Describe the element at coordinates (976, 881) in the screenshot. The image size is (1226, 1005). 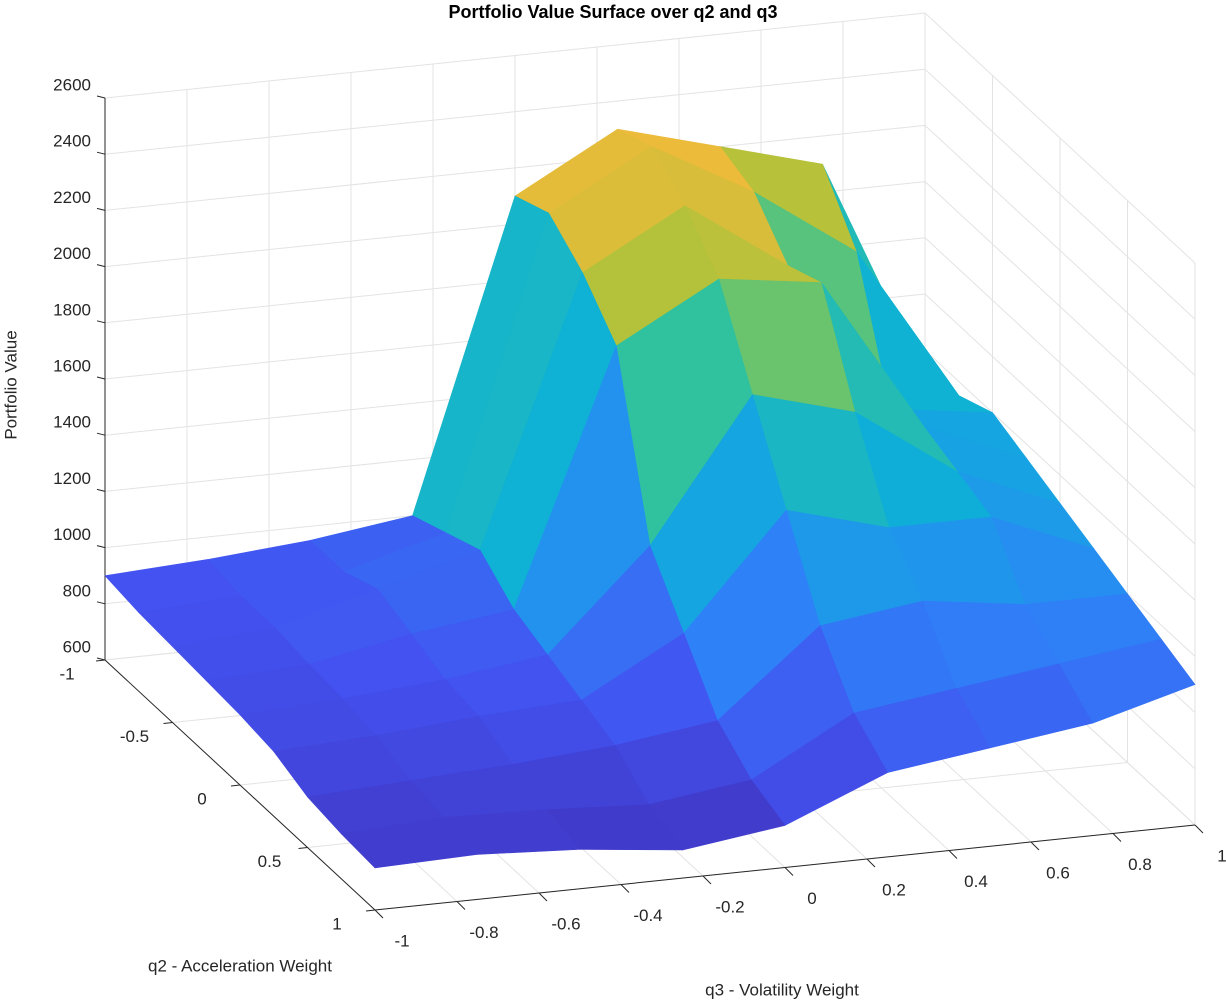
I see `x-tick-label: 0.4` at that location.